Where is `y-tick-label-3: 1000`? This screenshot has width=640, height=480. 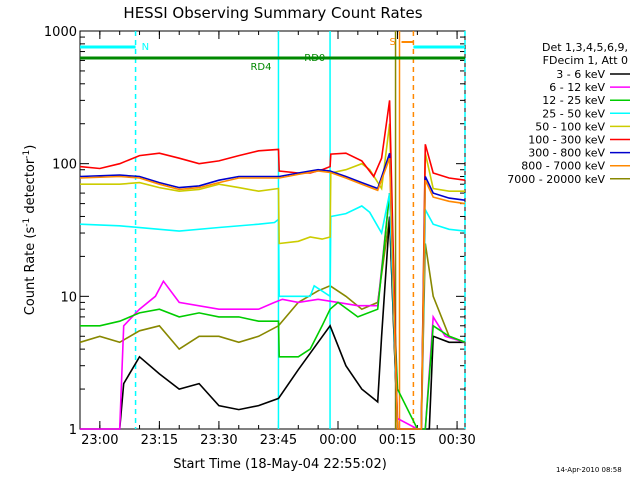
y-tick-label-3: 1000 is located at coordinates (60, 32).